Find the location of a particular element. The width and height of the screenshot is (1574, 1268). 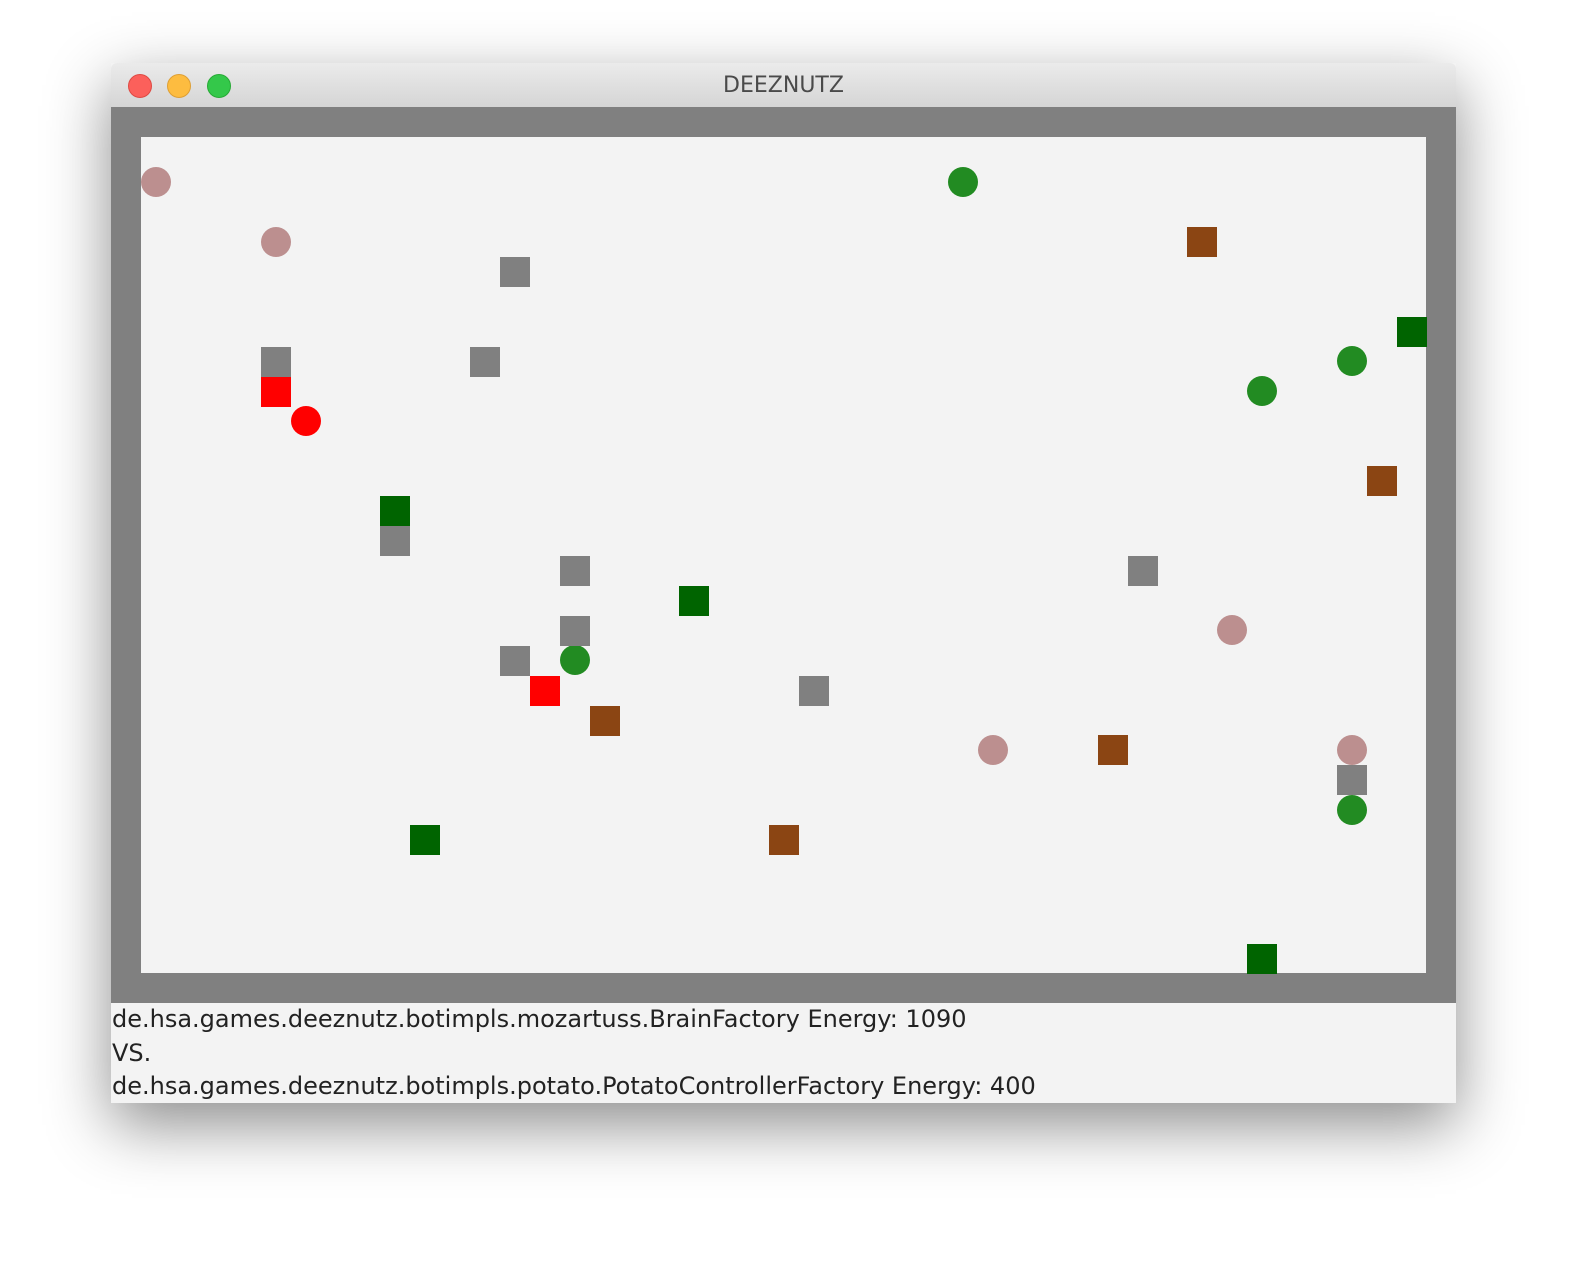

window-title: DEEZNUTZ is located at coordinates (783, 85).